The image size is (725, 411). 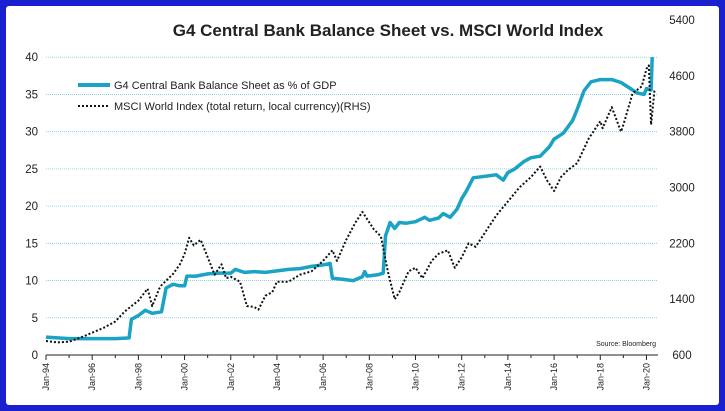 I want to click on y-left-tick-label: 15, so click(x=31, y=244).